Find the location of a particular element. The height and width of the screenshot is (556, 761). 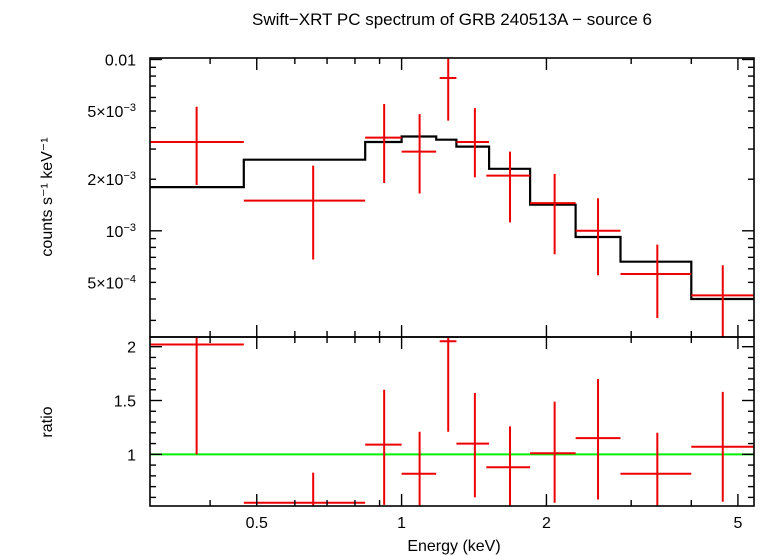

bottom-y-tick-label-1: 1.5 is located at coordinates (125, 402).